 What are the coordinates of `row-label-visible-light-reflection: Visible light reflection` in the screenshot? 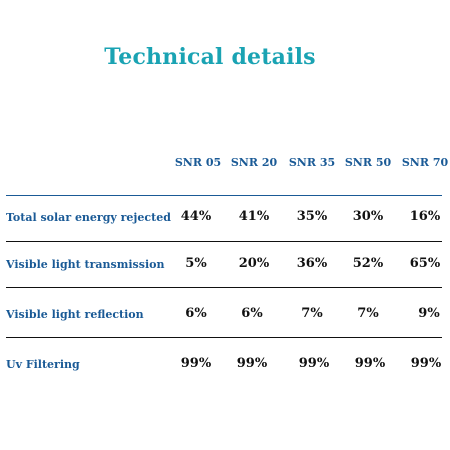 It's located at (75, 314).